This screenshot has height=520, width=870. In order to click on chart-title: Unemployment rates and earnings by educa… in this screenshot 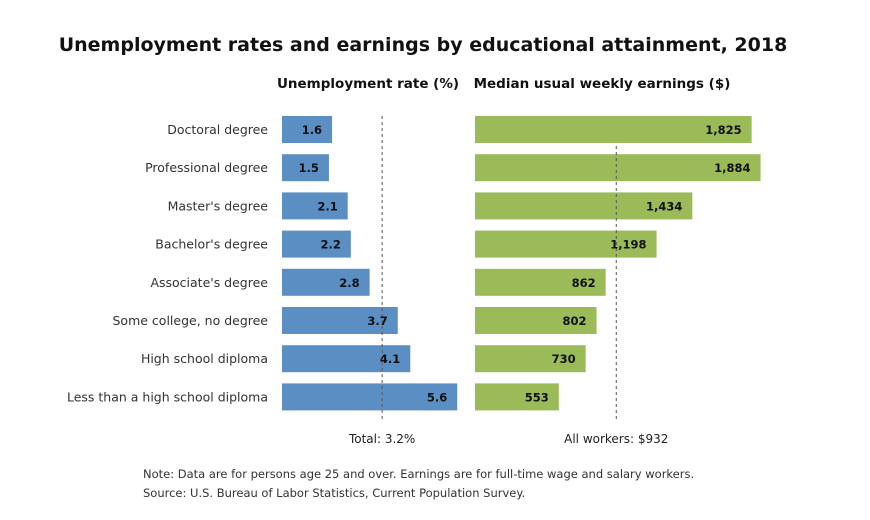, I will do `click(423, 45)`.